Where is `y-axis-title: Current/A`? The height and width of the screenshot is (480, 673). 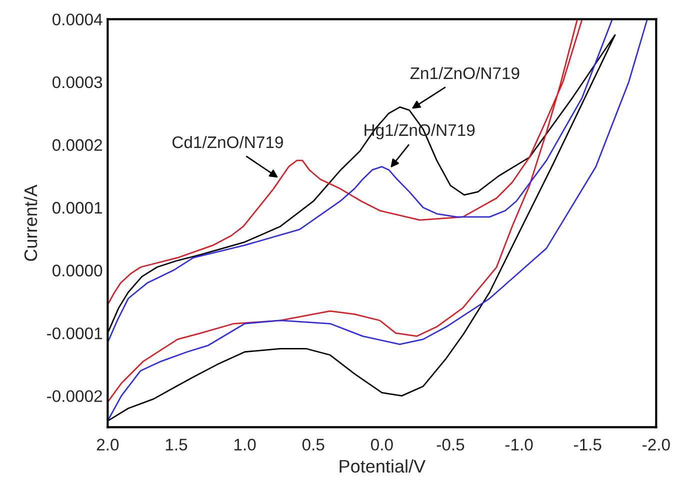 y-axis-title: Current/A is located at coordinates (31, 222).